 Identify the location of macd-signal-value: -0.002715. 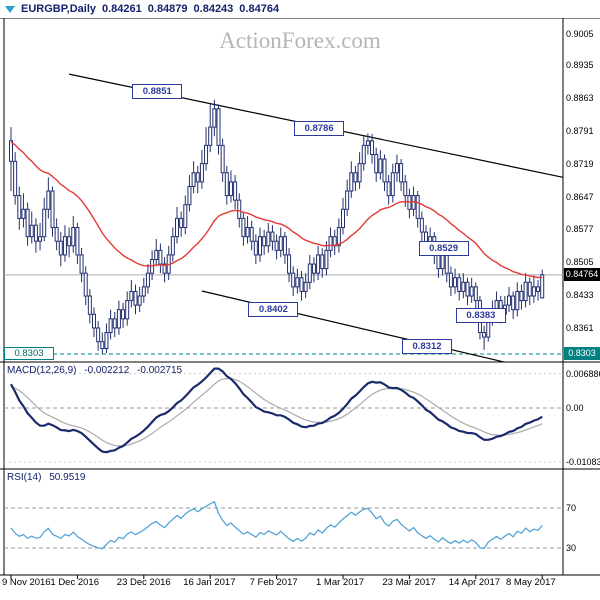
(160, 370).